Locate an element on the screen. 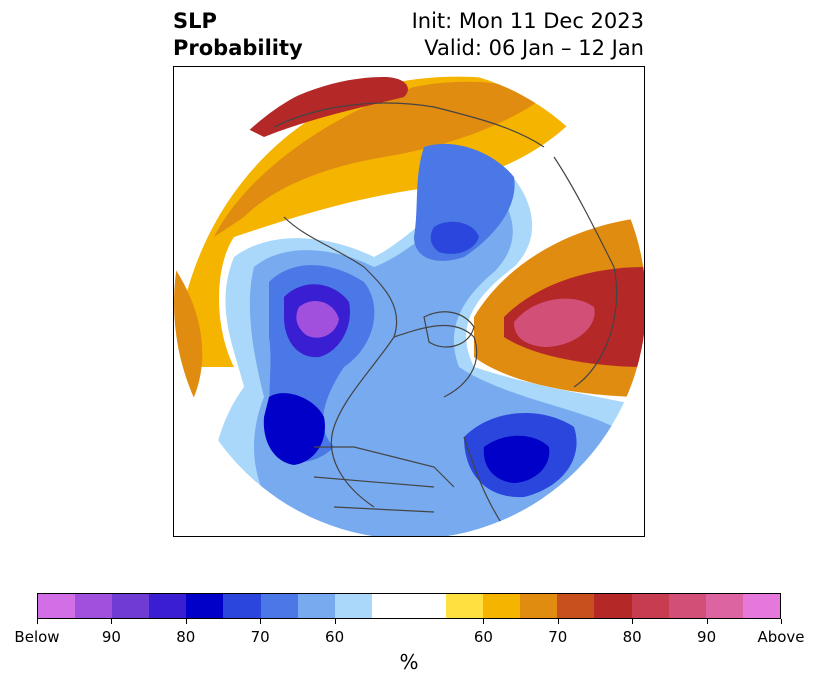 Image resolution: width=819 pixels, height=686 pixels. below-region-max-west is located at coordinates (317, 319).